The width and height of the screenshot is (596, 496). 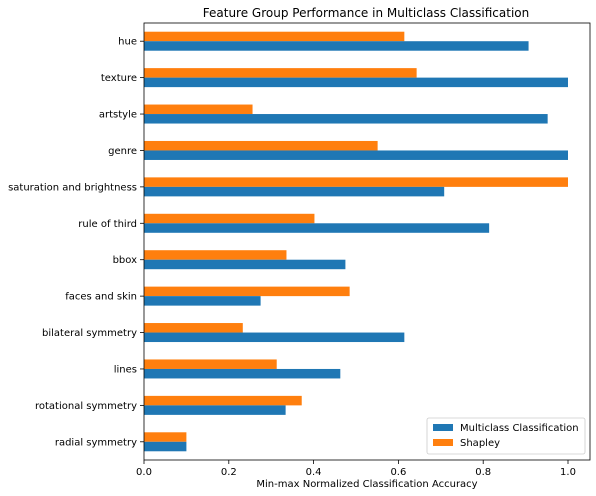 What do you see at coordinates (86, 406) in the screenshot?
I see `y-tick-label: rotational symmetry` at bounding box center [86, 406].